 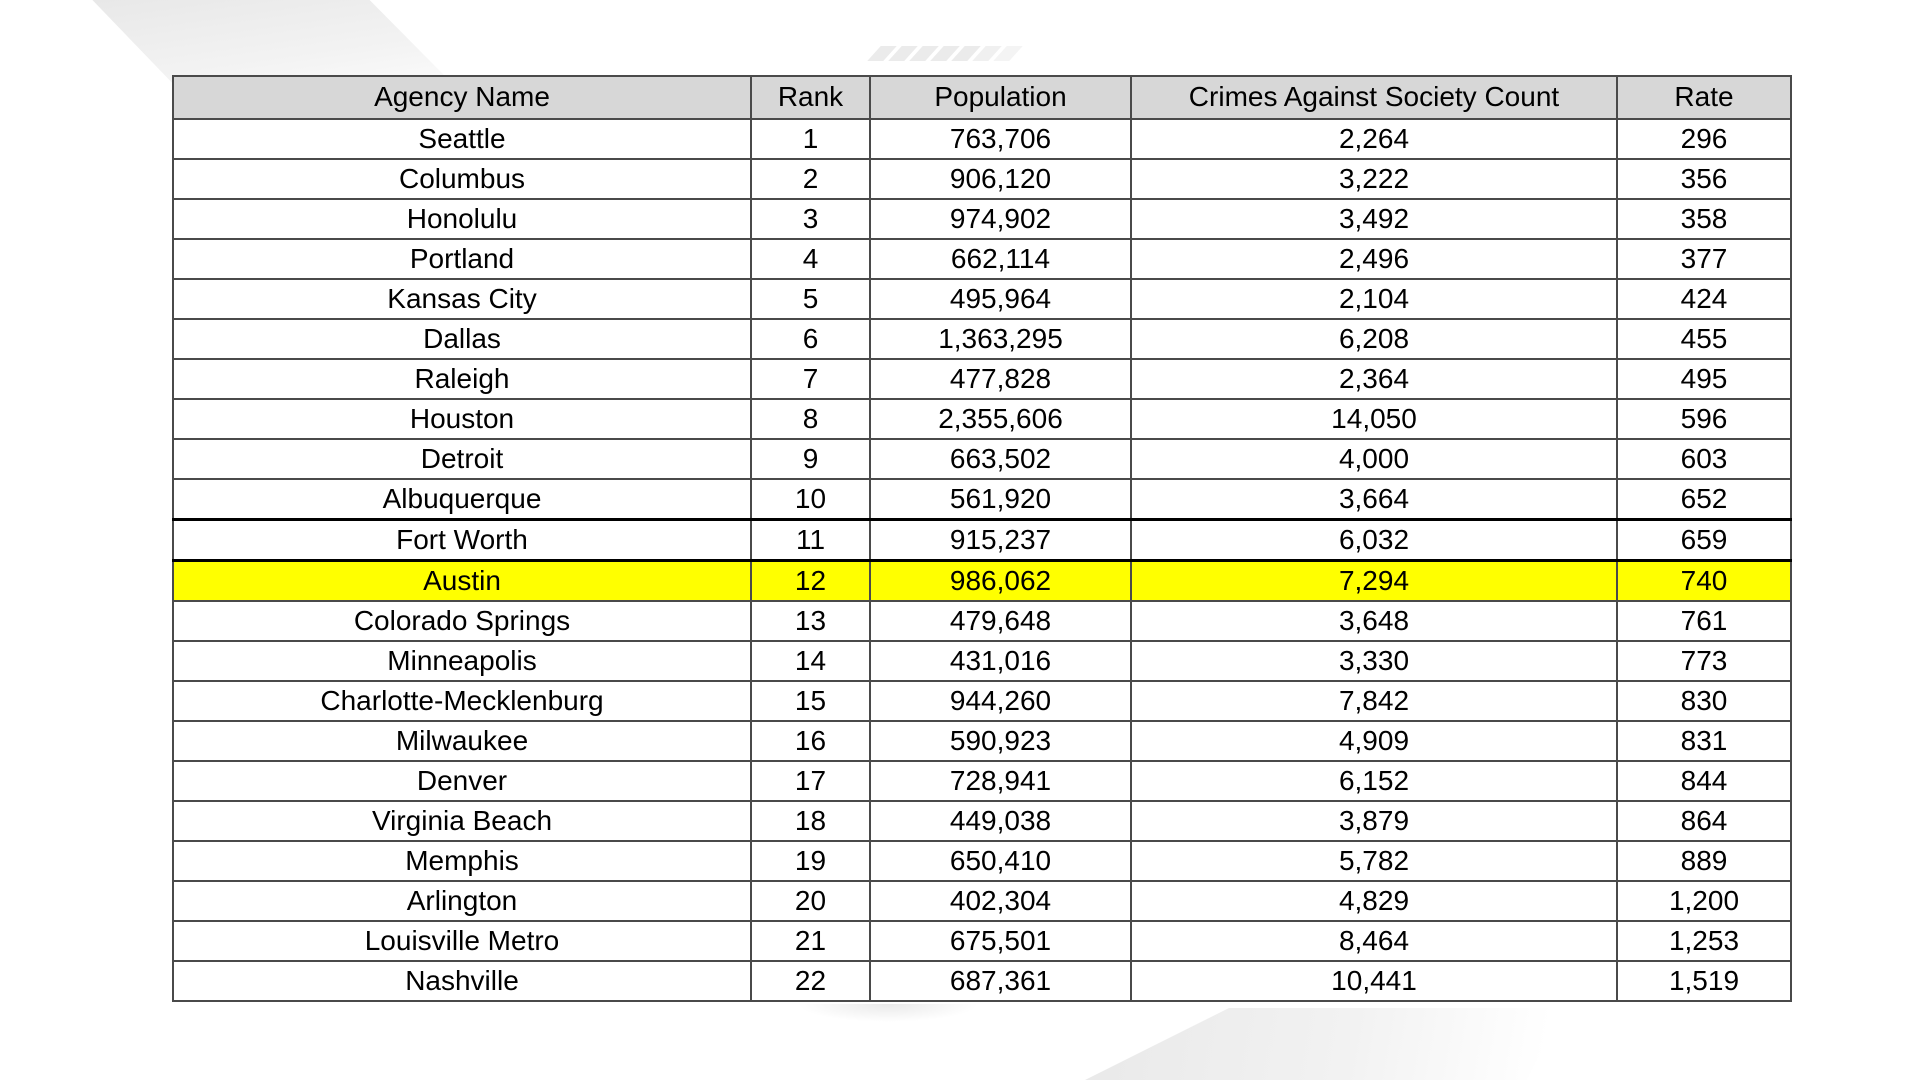 I want to click on cell-population: 663,502, so click(x=1000, y=459).